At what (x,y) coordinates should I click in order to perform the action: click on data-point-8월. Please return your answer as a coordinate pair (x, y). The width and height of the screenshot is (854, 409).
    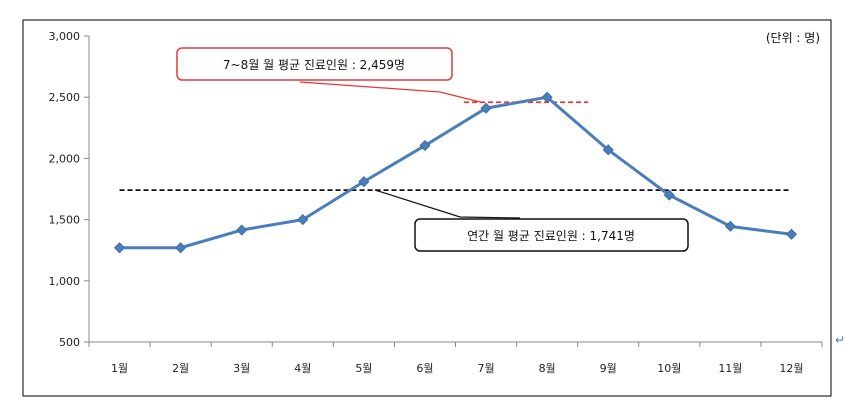
    Looking at the image, I should click on (547, 97).